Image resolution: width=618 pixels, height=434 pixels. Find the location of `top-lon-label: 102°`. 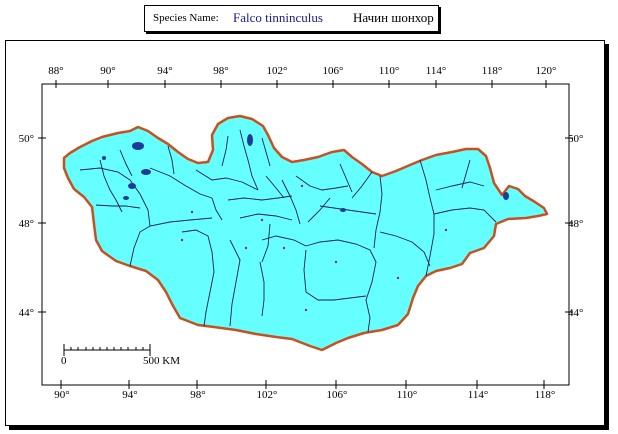

top-lon-label: 102° is located at coordinates (277, 71).